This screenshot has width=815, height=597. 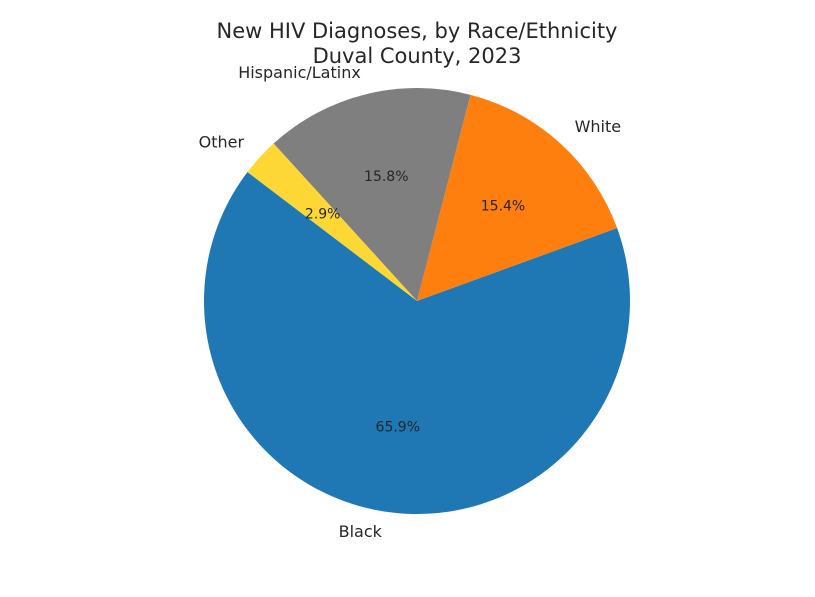 What do you see at coordinates (299, 72) in the screenshot?
I see `slice-label-hispanic-latinx: Hispanic/Latinx` at bounding box center [299, 72].